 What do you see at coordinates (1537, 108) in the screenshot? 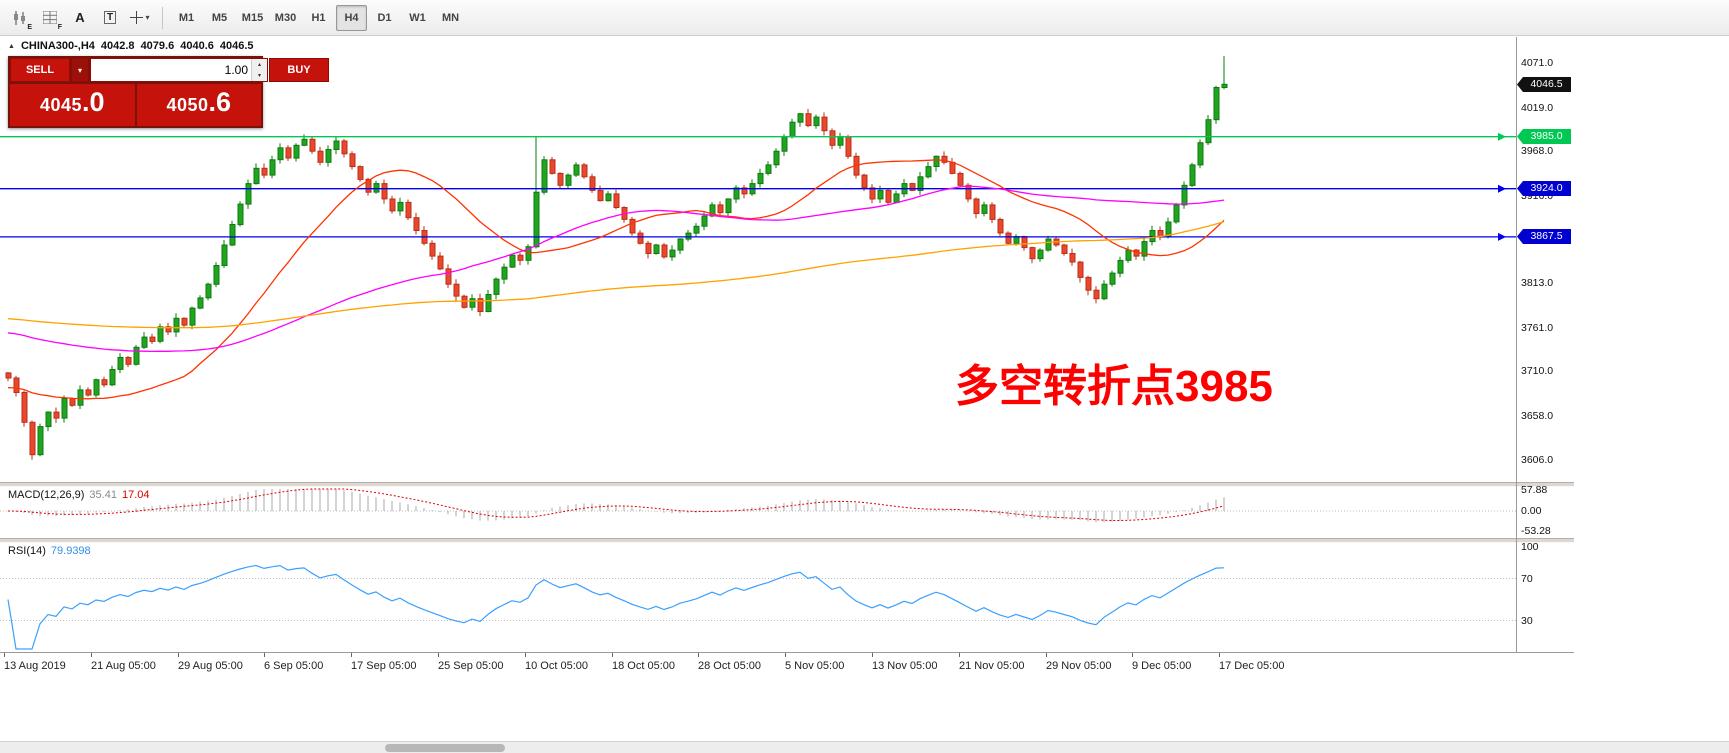
I see `price-axis-label: 4019.0` at bounding box center [1537, 108].